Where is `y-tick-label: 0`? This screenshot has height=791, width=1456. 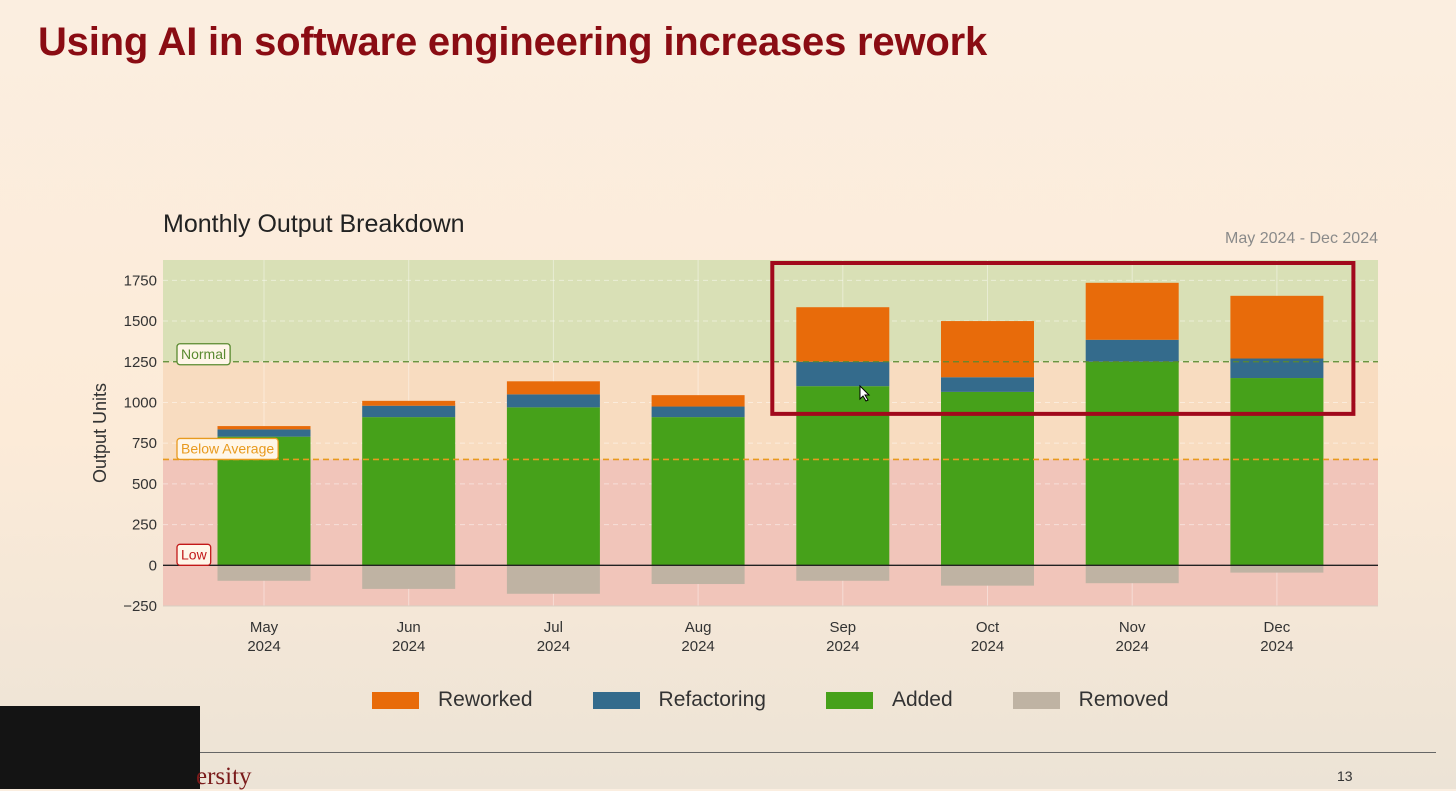
y-tick-label: 0 is located at coordinates (153, 565).